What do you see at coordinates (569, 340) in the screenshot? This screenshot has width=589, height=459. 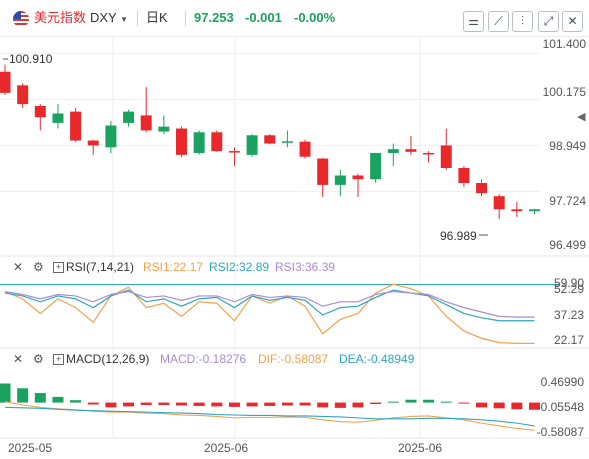 I see `rsi-tick-label: 22.17` at bounding box center [569, 340].